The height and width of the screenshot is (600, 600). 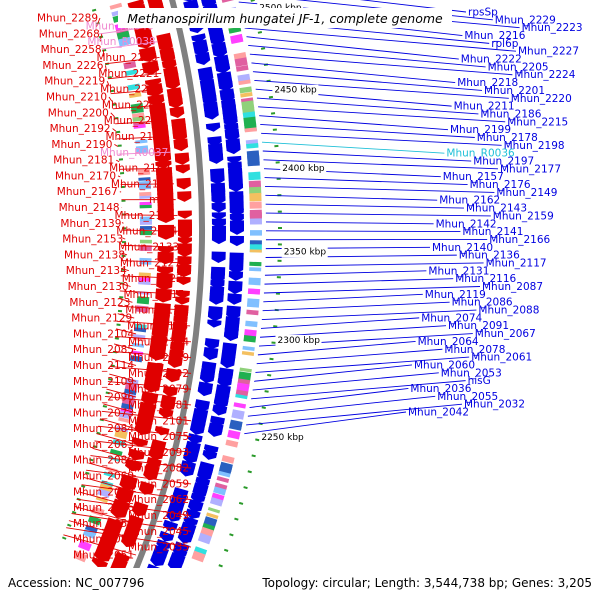 I want to click on gene-label-right: Mhun_2131, so click(x=458, y=271).